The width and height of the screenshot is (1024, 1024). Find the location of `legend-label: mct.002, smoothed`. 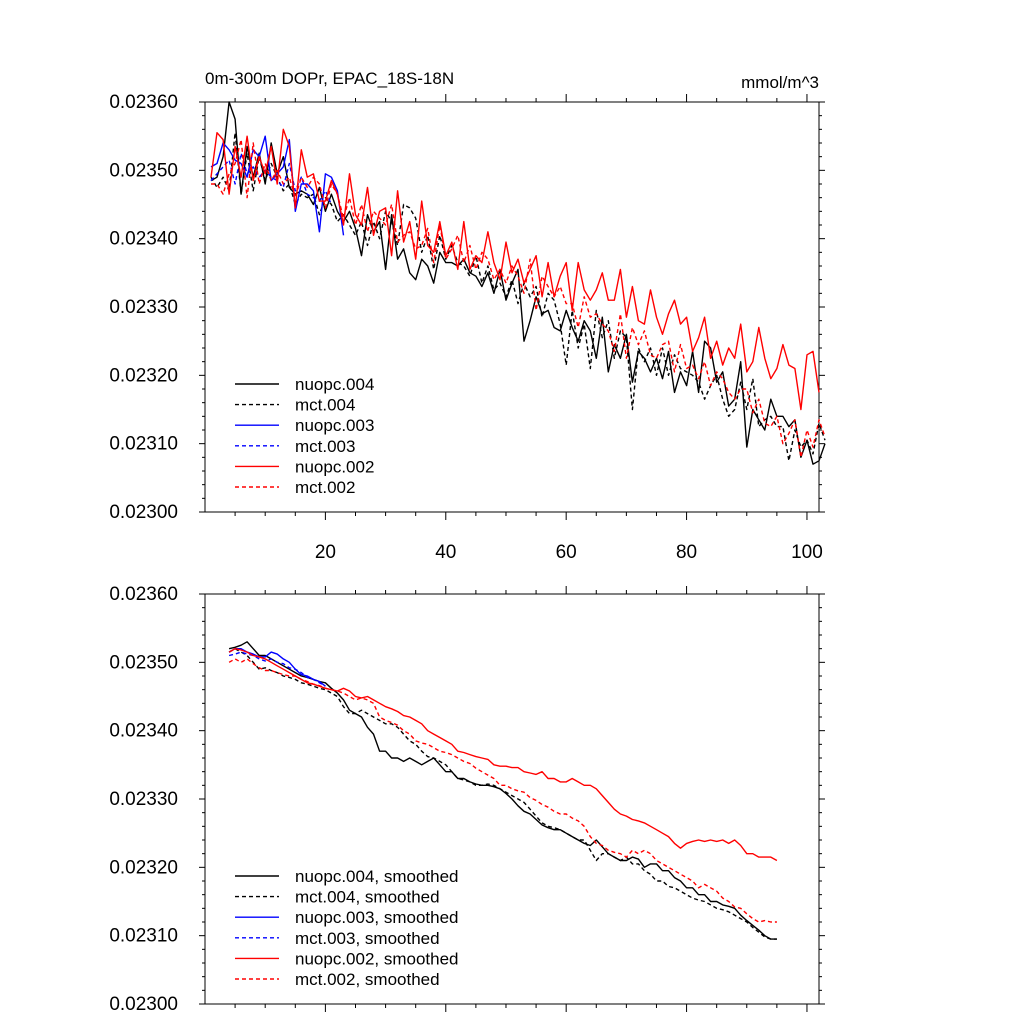

legend-label: mct.002, smoothed is located at coordinates (367, 979).